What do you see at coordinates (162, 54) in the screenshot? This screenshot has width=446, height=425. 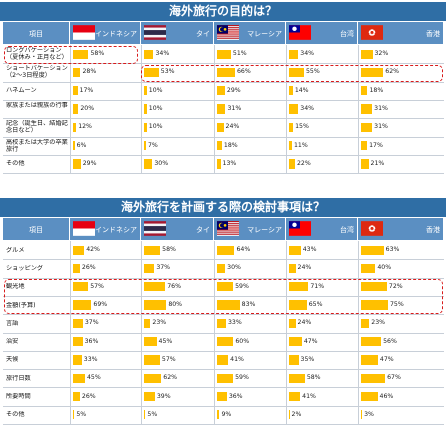 I see `data-label: 34%` at bounding box center [162, 54].